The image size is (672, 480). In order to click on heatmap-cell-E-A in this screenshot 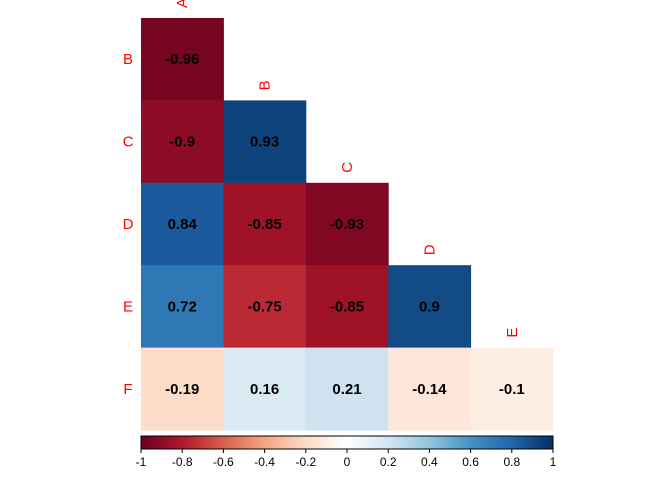, I will do `click(182, 307)`.